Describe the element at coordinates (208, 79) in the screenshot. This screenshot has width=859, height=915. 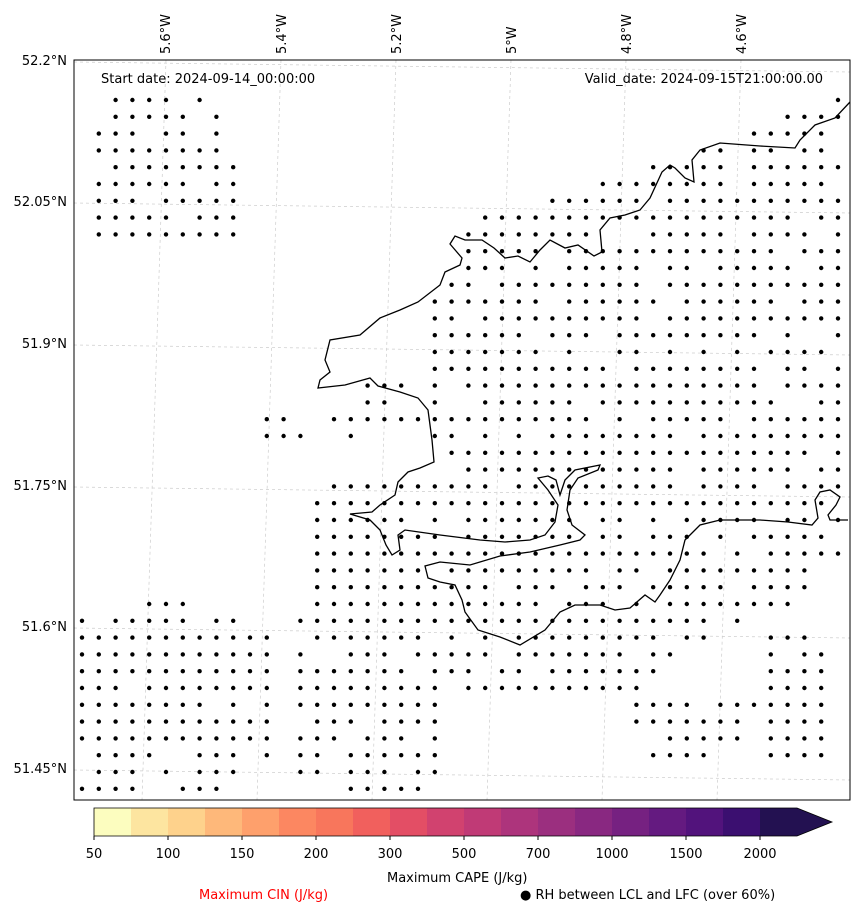
I see `start-date-text: Start date: 2024-09-14_00:00:00` at that location.